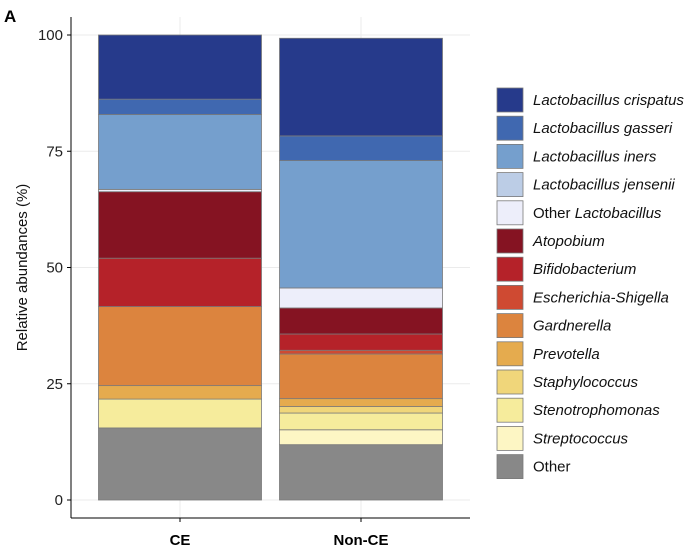  Describe the element at coordinates (54, 151) in the screenshot. I see `y-tick-label: 75` at that location.